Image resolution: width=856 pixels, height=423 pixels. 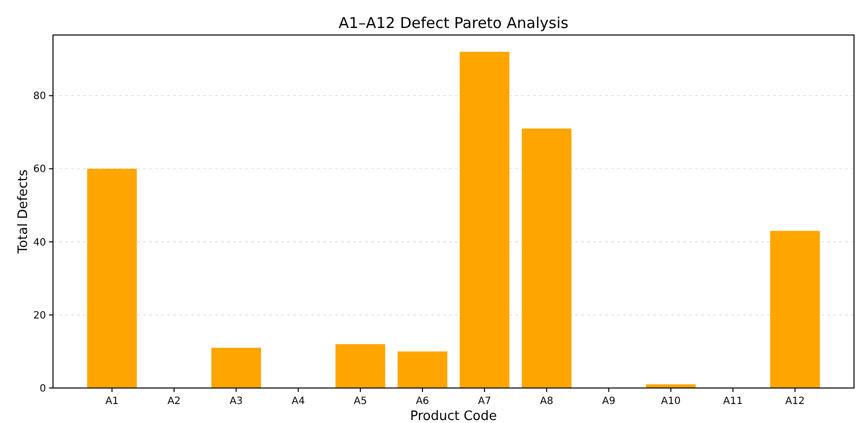 What do you see at coordinates (733, 401) in the screenshot?
I see `x-tick-label: A11` at bounding box center [733, 401].